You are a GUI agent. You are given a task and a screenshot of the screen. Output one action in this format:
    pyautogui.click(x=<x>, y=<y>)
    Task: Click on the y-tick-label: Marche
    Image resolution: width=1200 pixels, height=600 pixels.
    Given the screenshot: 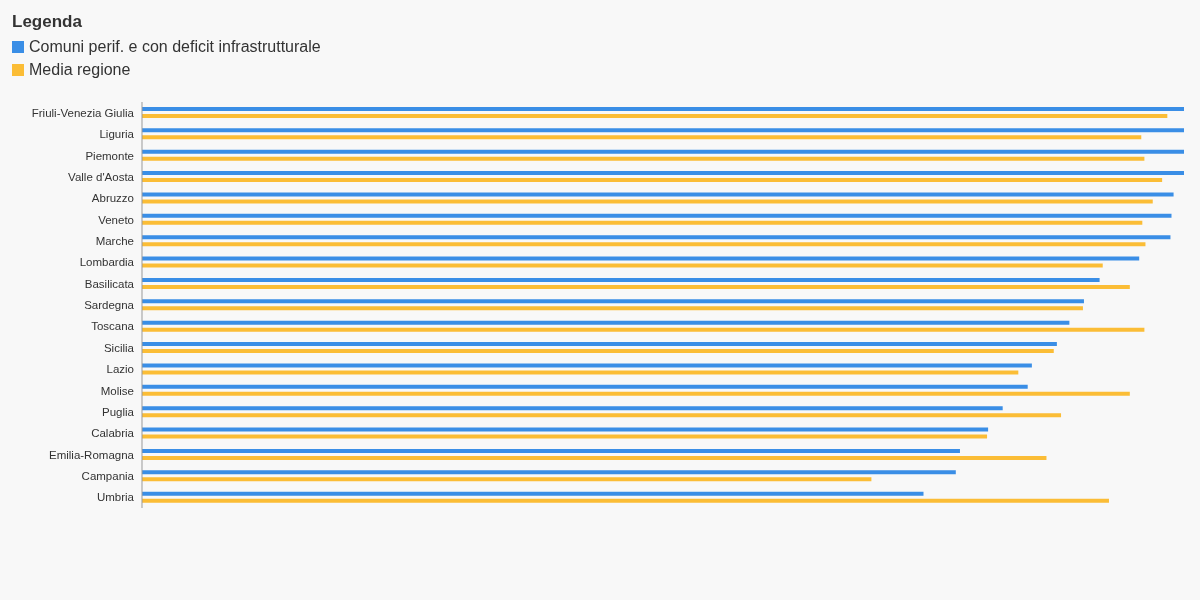 What is the action you would take?
    pyautogui.click(x=114, y=240)
    